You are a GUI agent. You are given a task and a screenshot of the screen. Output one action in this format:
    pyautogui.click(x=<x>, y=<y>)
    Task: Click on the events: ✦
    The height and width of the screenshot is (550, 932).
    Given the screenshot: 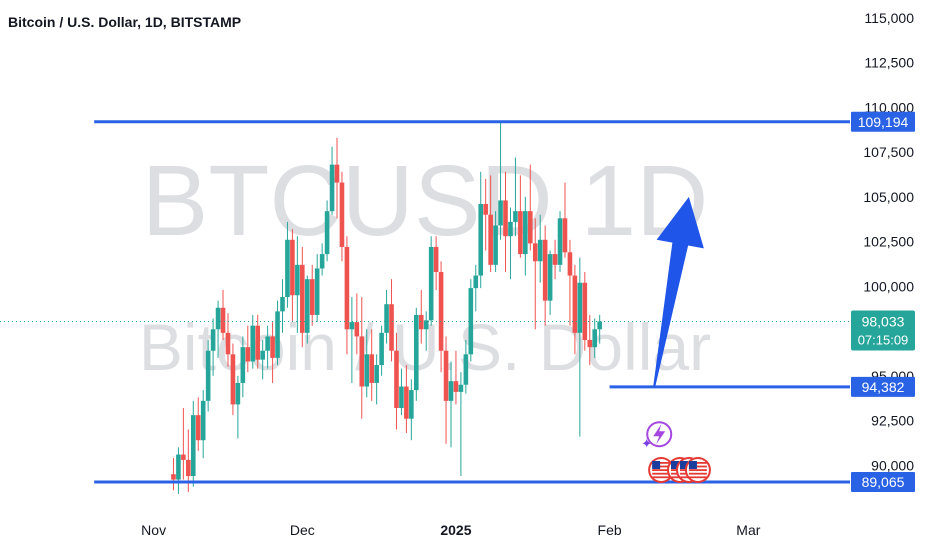 What is the action you would take?
    pyautogui.click(x=676, y=452)
    